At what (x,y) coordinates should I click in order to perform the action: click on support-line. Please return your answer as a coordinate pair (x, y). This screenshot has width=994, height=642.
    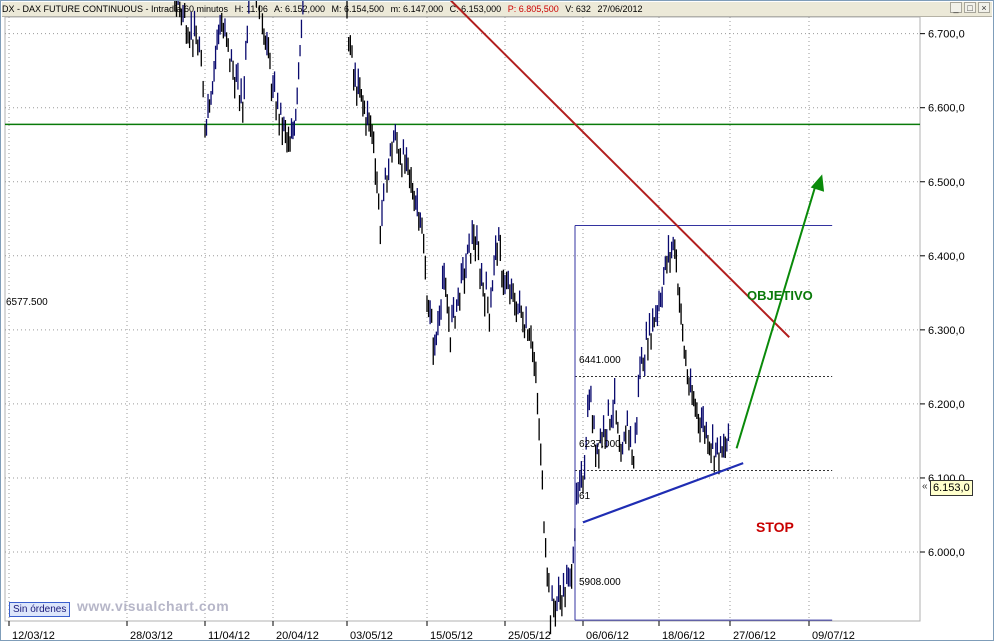
    Looking at the image, I should click on (663, 493).